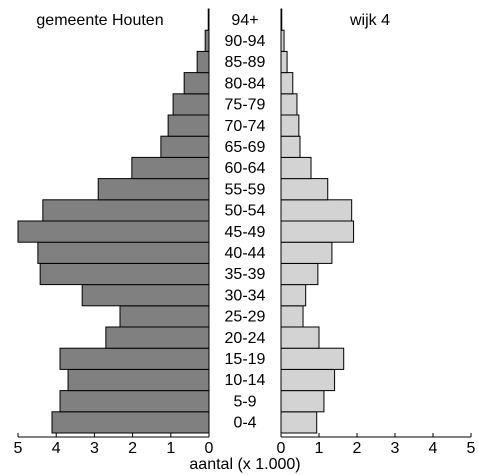 This screenshot has height=475, width=478. What do you see at coordinates (245, 295) in the screenshot?
I see `age-label: 30-34` at bounding box center [245, 295].